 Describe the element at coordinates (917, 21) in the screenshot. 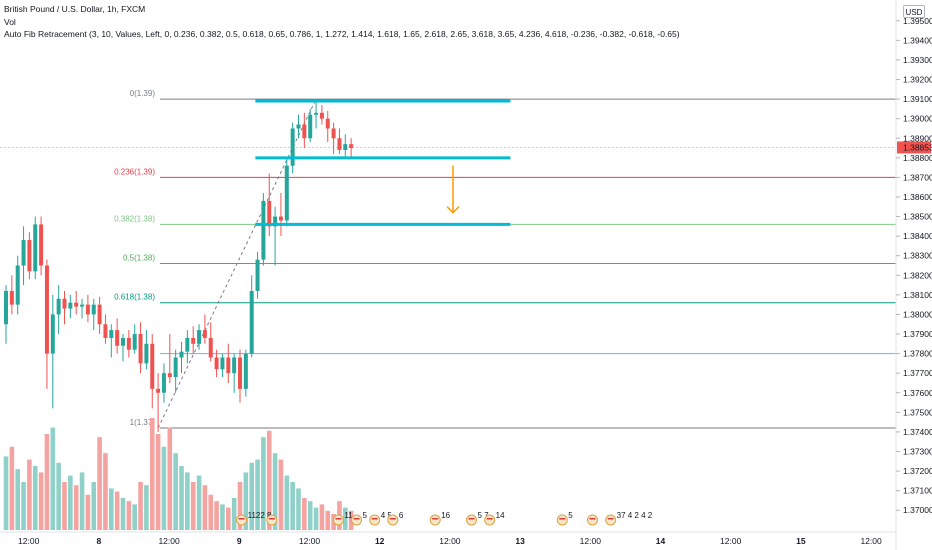

I see `price-tick-label: 1.39500` at that location.